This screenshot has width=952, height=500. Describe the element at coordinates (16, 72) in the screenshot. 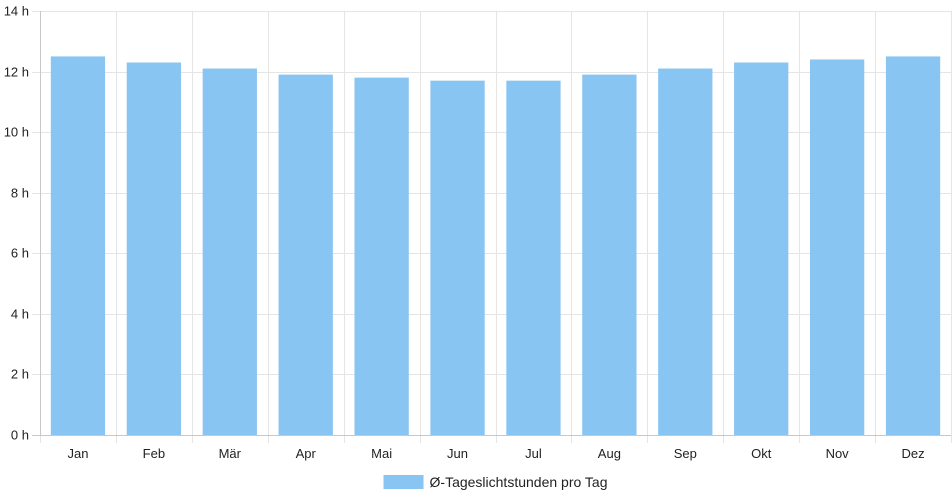

I see `y-tick-label: 12 h` at that location.